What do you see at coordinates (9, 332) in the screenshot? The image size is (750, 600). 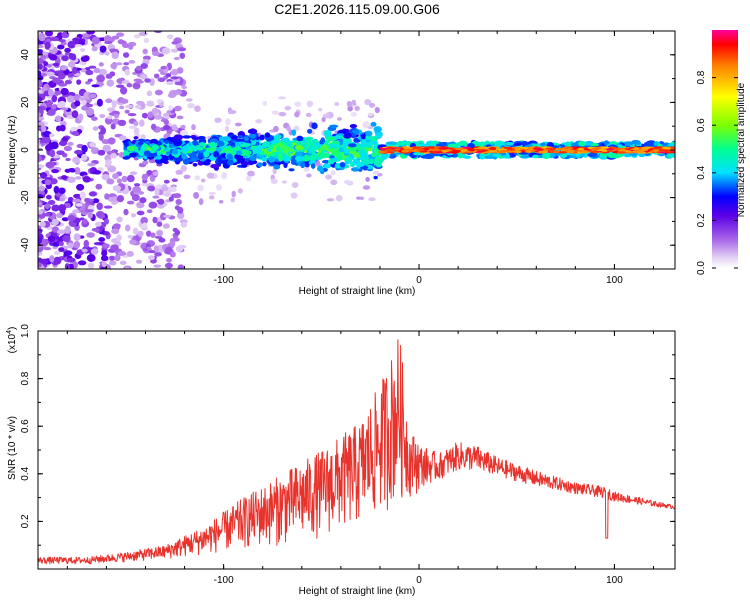 I see `snr-scale-exponent: 4` at bounding box center [9, 332].